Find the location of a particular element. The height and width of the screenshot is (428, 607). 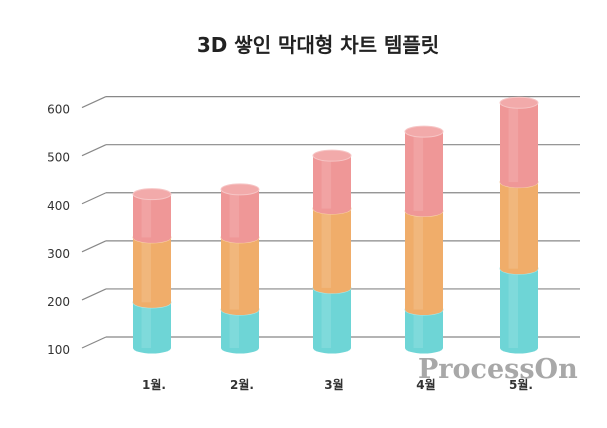

x-tick-label: 4월 is located at coordinates (425, 384).